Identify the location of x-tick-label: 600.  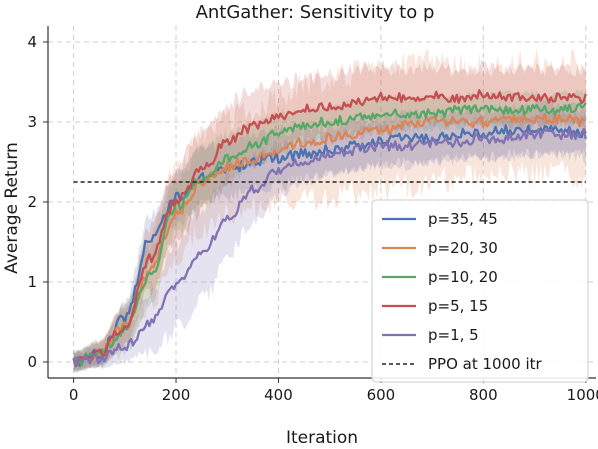
(381, 395).